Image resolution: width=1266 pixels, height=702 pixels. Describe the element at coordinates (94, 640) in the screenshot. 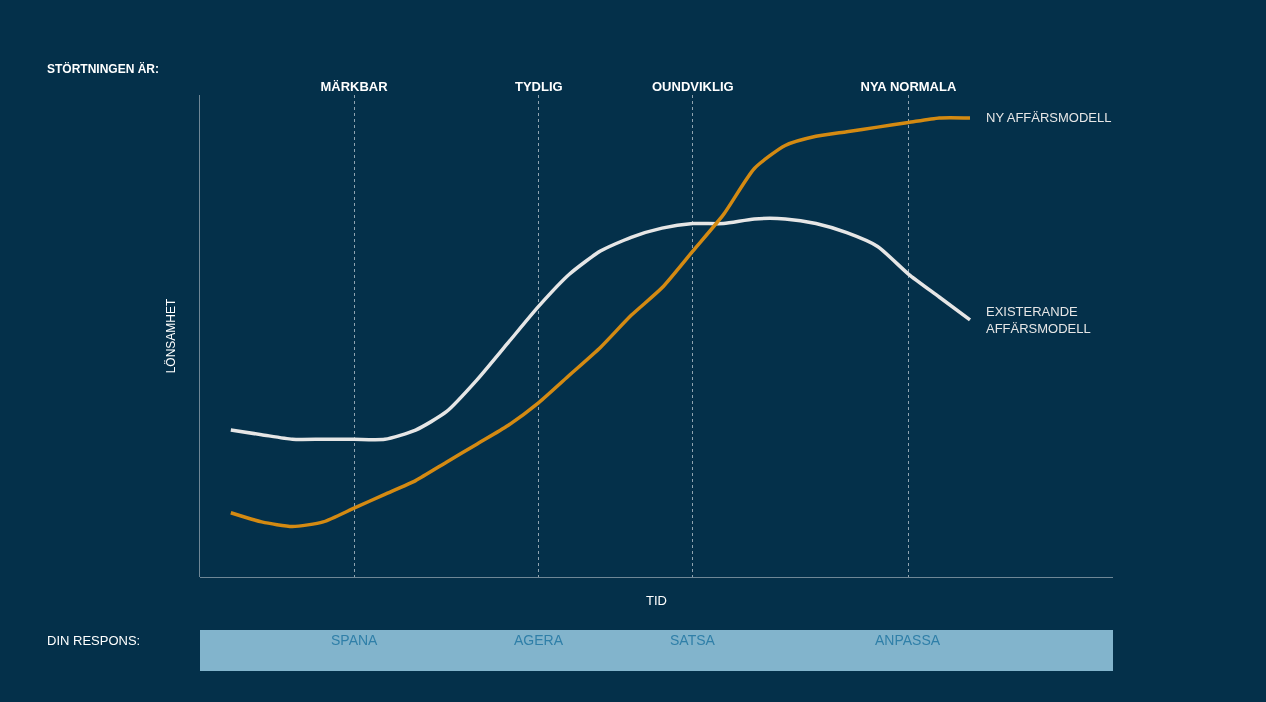

I see `text: DIN RESPONS:` at that location.